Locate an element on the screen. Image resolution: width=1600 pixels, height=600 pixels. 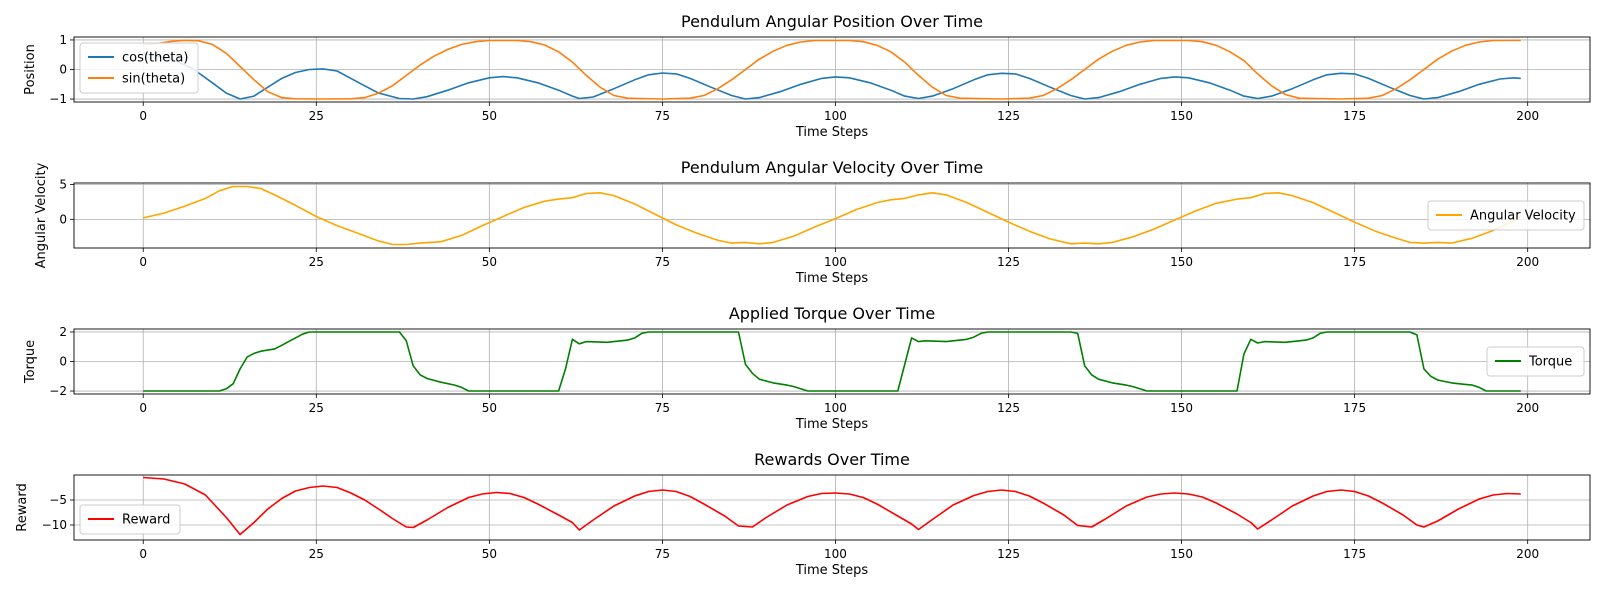
series-line-torque is located at coordinates (832, 361).